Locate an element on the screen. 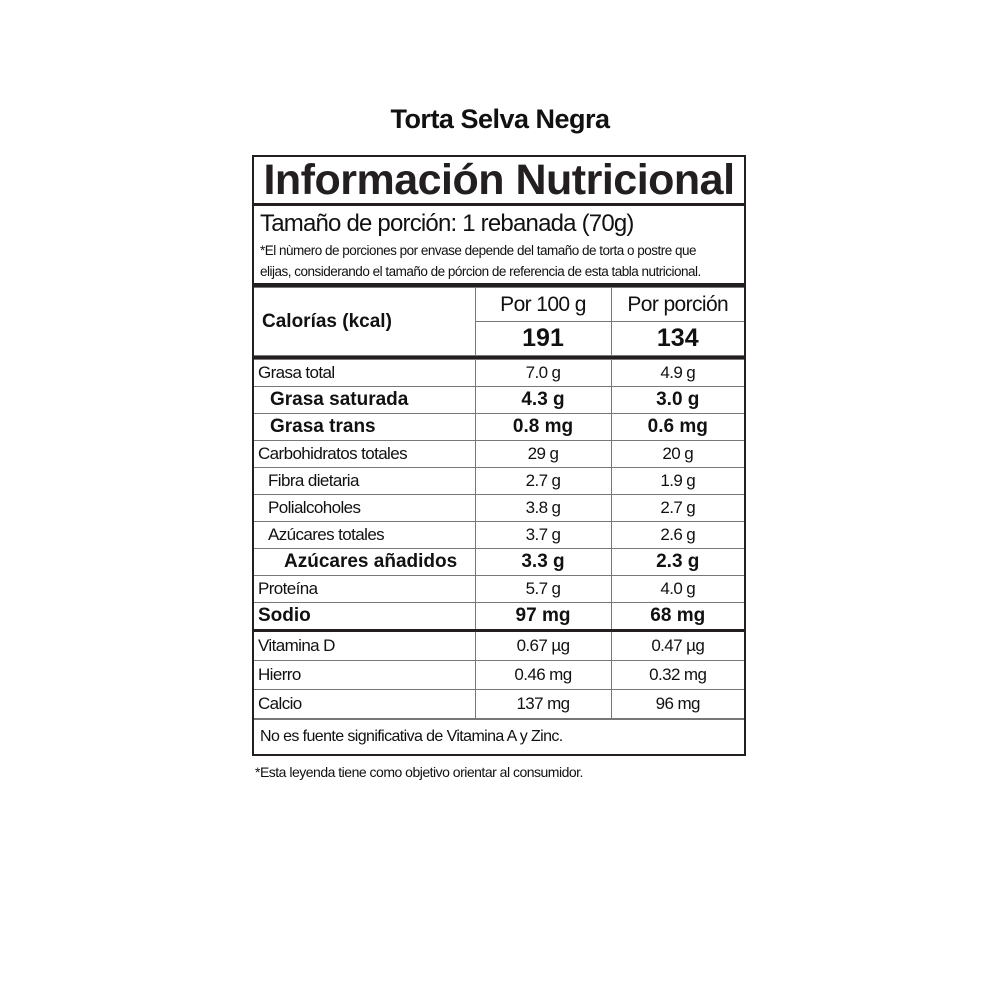 This screenshot has height=1000, width=1000. column-header-per-portion: Por porción is located at coordinates (677, 304).